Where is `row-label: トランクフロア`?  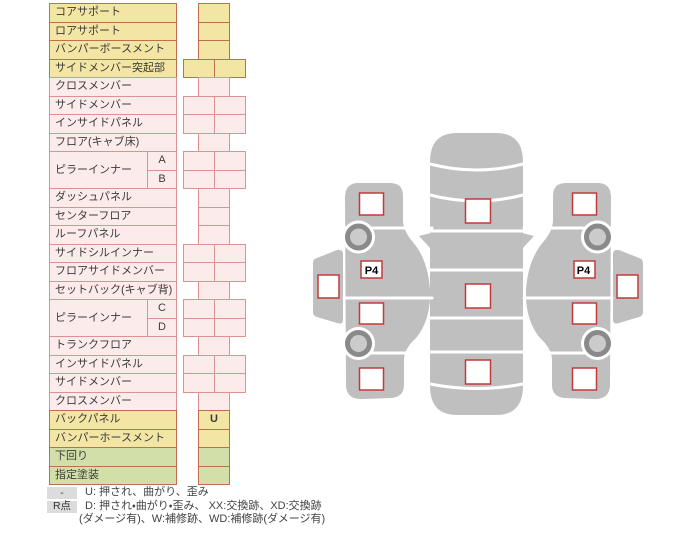
row-label: トランクフロア is located at coordinates (113, 346).